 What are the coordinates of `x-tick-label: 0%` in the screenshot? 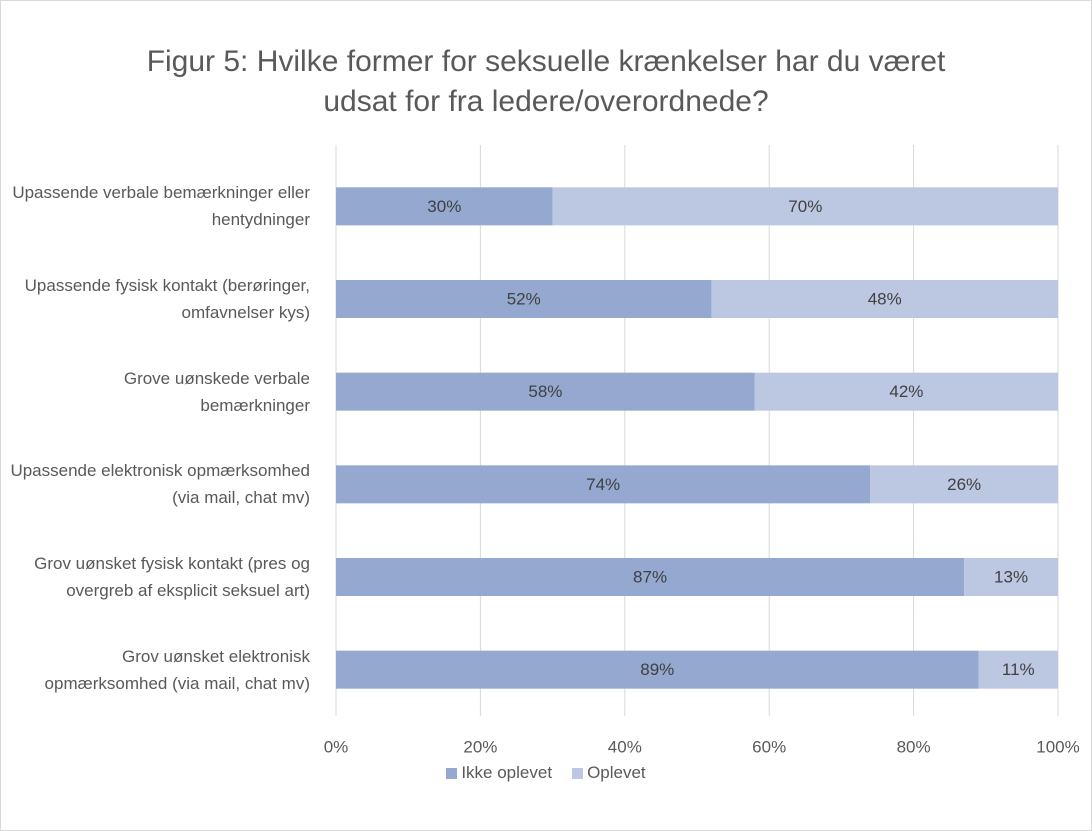 It's located at (336, 746).